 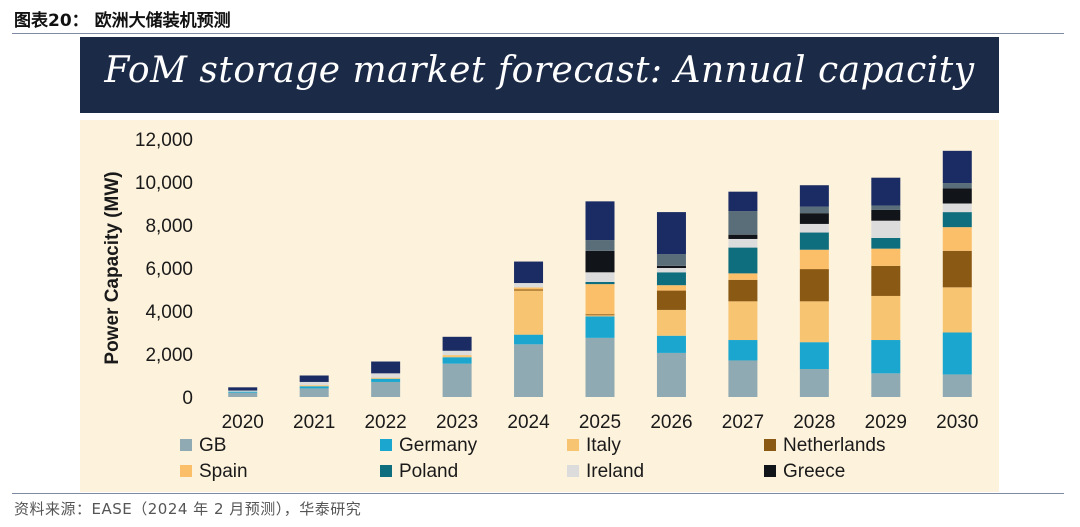 What do you see at coordinates (164, 140) in the screenshot?
I see `y-tick-label: 12,000` at bounding box center [164, 140].